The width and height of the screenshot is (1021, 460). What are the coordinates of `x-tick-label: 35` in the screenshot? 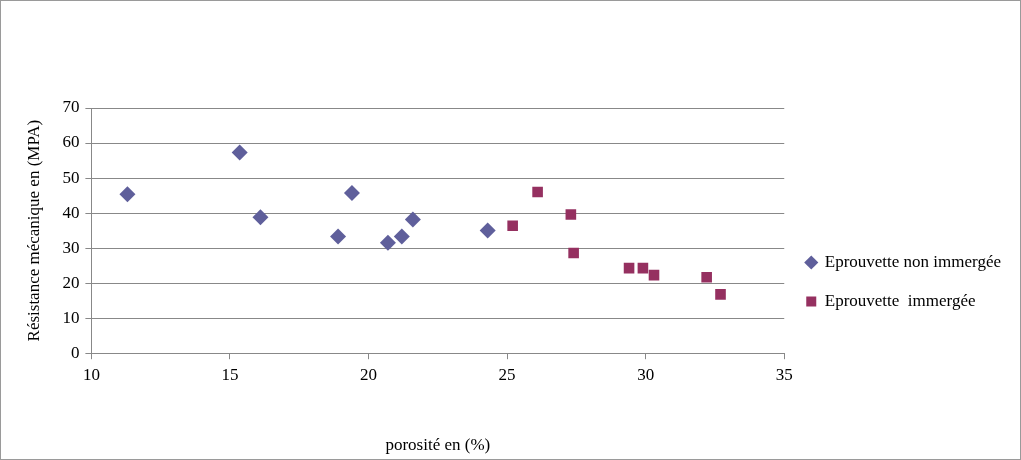 It's located at (784, 374).